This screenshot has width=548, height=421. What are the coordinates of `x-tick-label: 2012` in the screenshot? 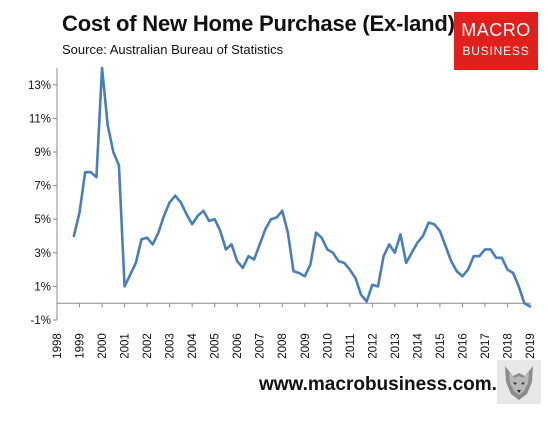 It's located at (373, 346).